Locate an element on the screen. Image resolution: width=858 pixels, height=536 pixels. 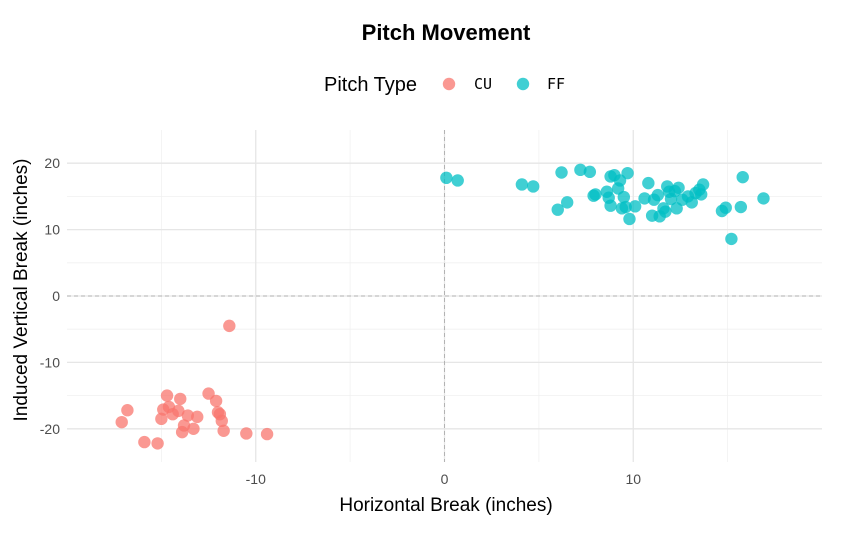
legend-key-cu is located at coordinates (449, 84).